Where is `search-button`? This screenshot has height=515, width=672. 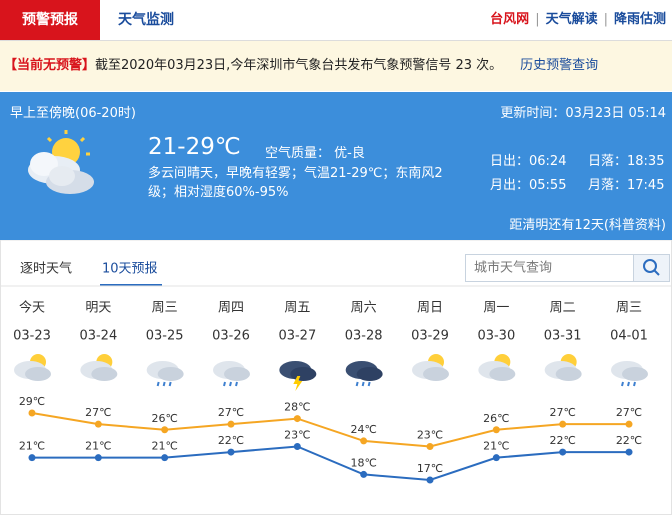 search-button is located at coordinates (651, 268).